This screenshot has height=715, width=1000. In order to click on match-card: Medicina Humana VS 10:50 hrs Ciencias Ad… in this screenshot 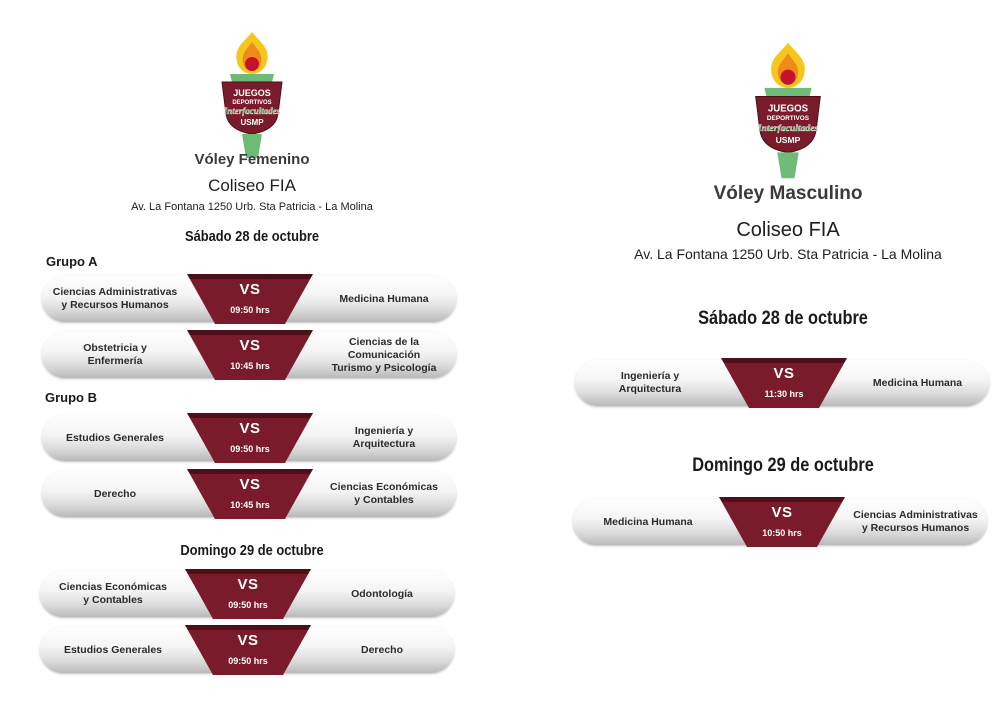, I will do `click(780, 522)`.